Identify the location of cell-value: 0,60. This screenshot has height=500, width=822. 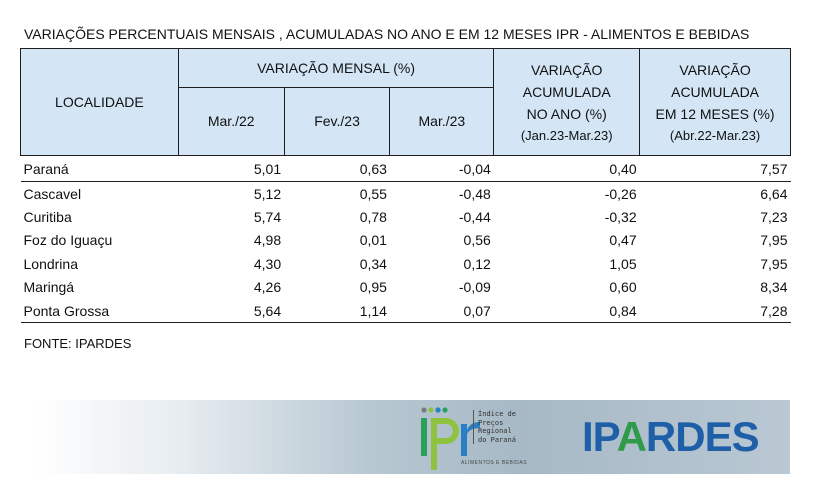
(623, 287).